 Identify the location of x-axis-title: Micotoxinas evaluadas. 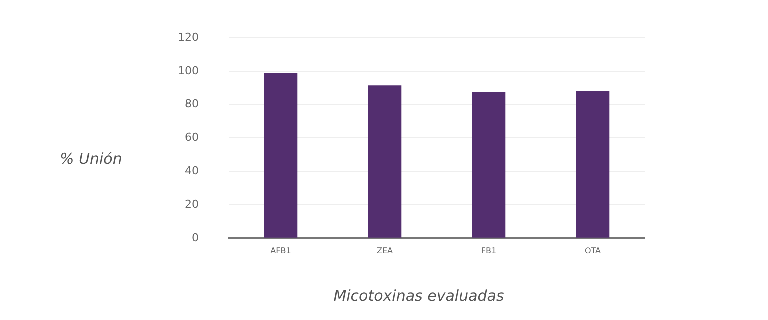
(419, 296).